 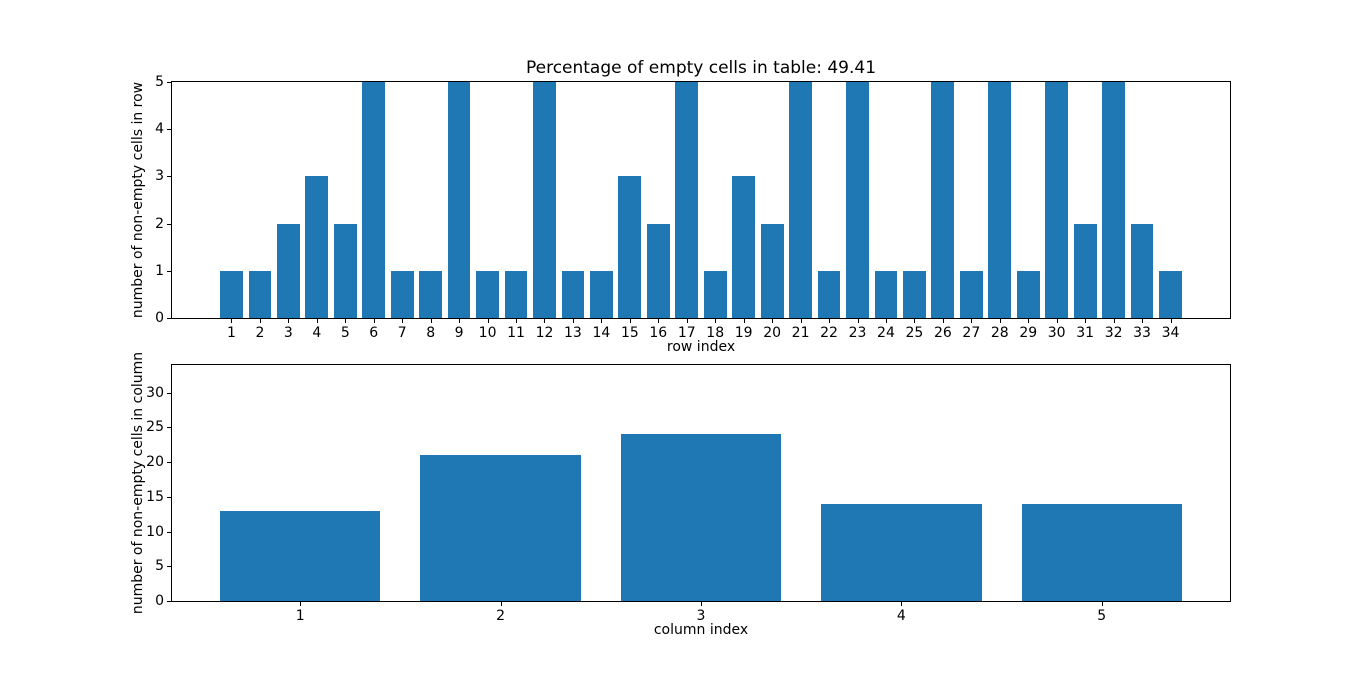 I want to click on x-tick-label: 24, so click(x=886, y=333).